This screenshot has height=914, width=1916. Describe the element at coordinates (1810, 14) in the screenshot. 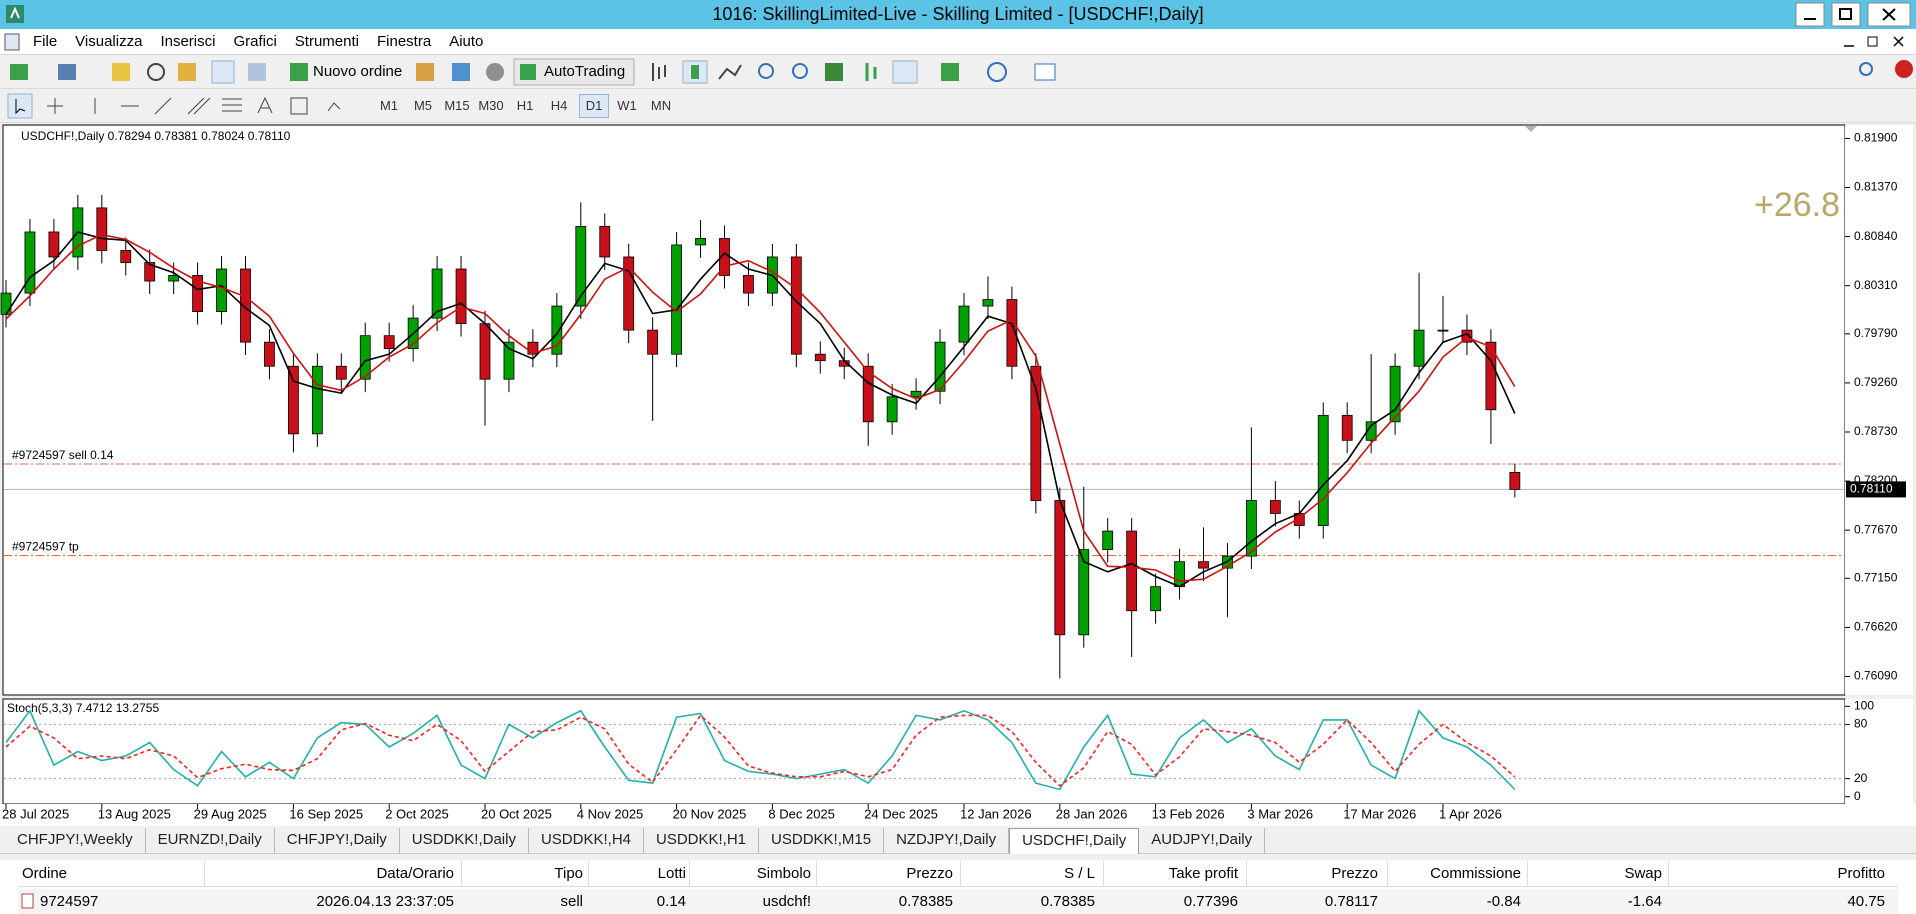

I see `minimize-button` at that location.